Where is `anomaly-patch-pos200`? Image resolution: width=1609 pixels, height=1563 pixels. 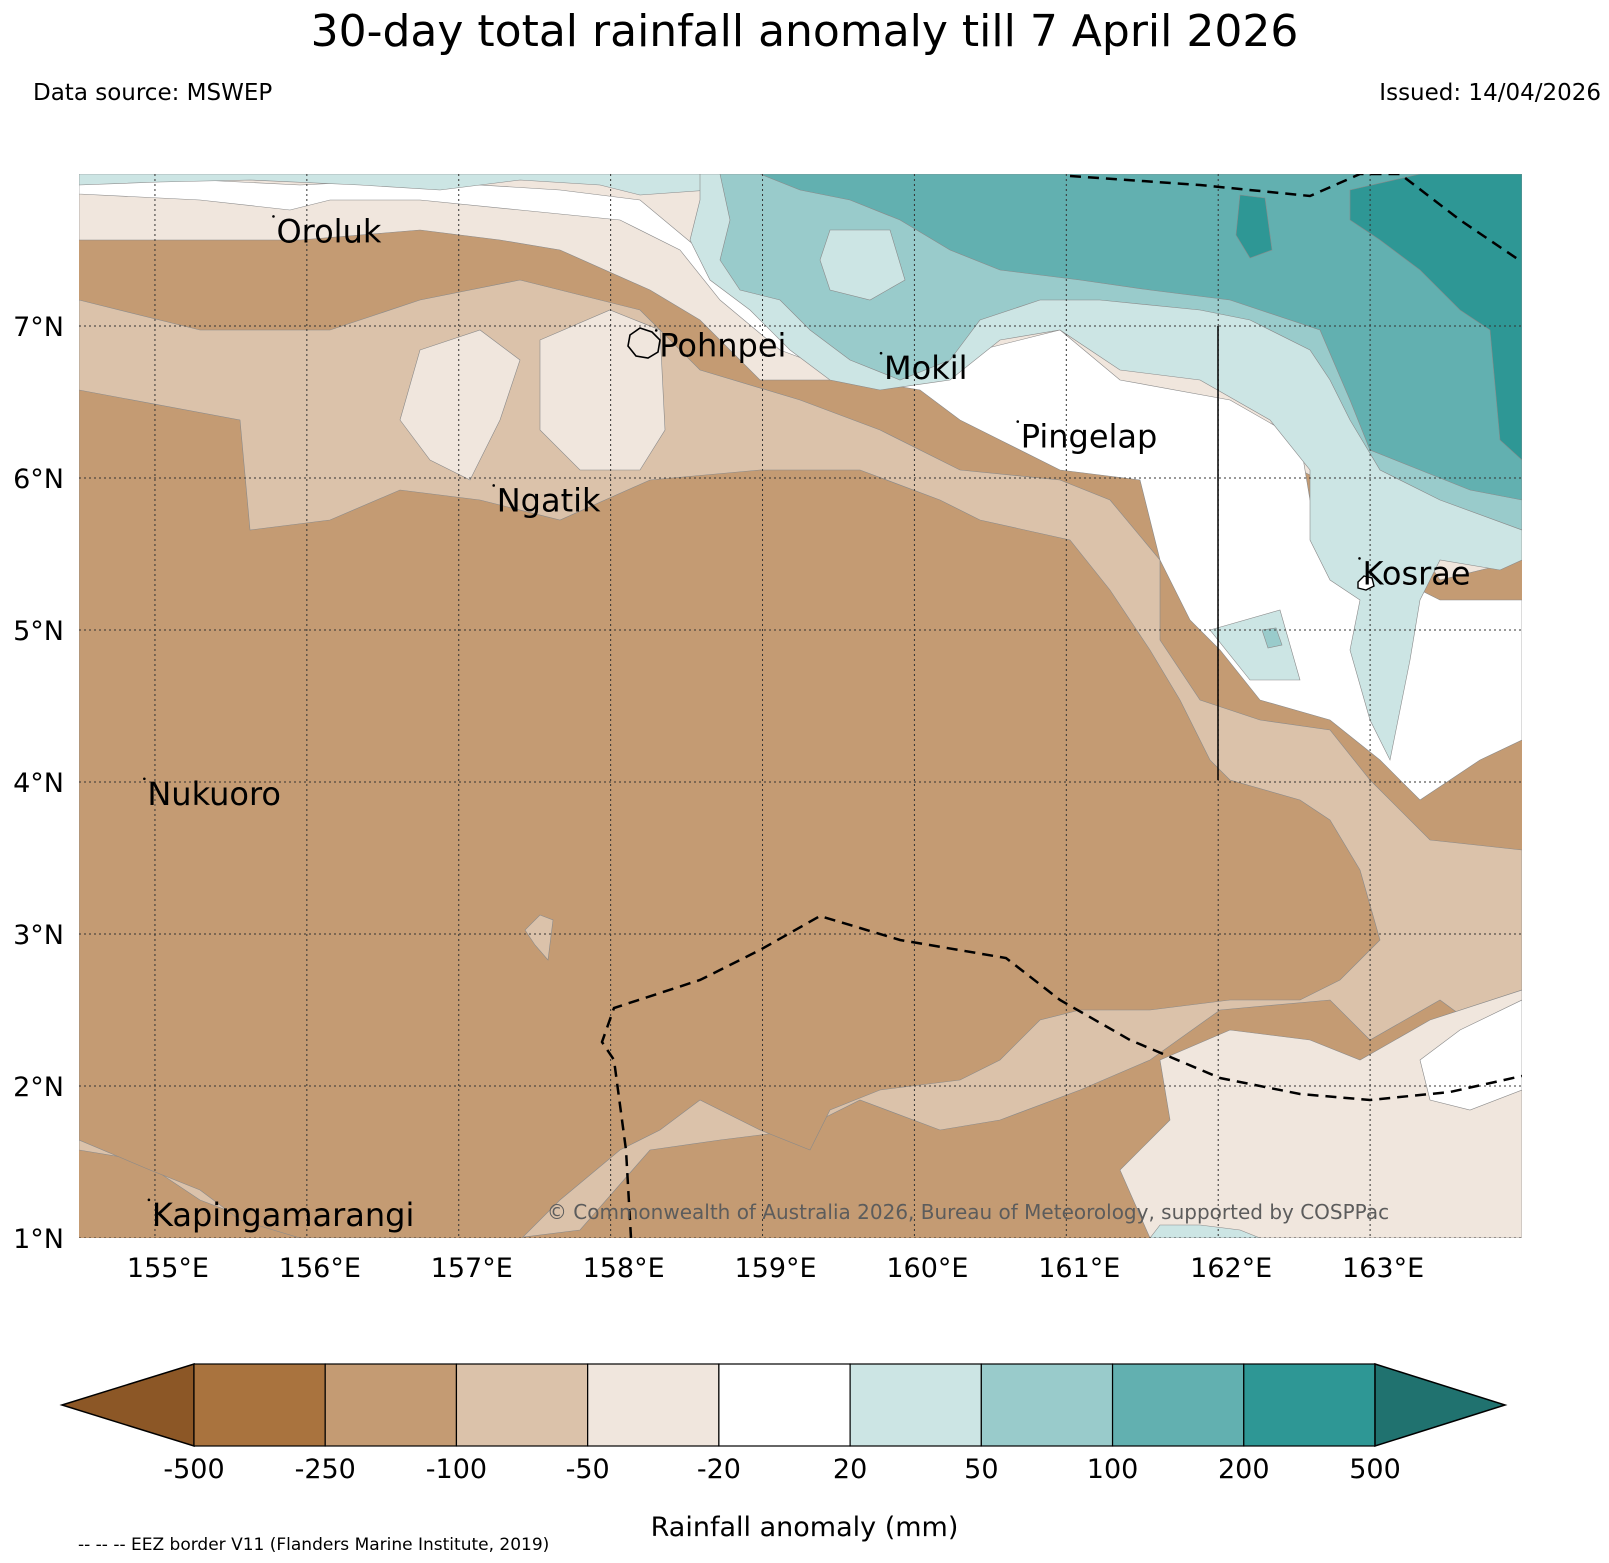 anomaly-patch-pos200 is located at coordinates (1254, 226).